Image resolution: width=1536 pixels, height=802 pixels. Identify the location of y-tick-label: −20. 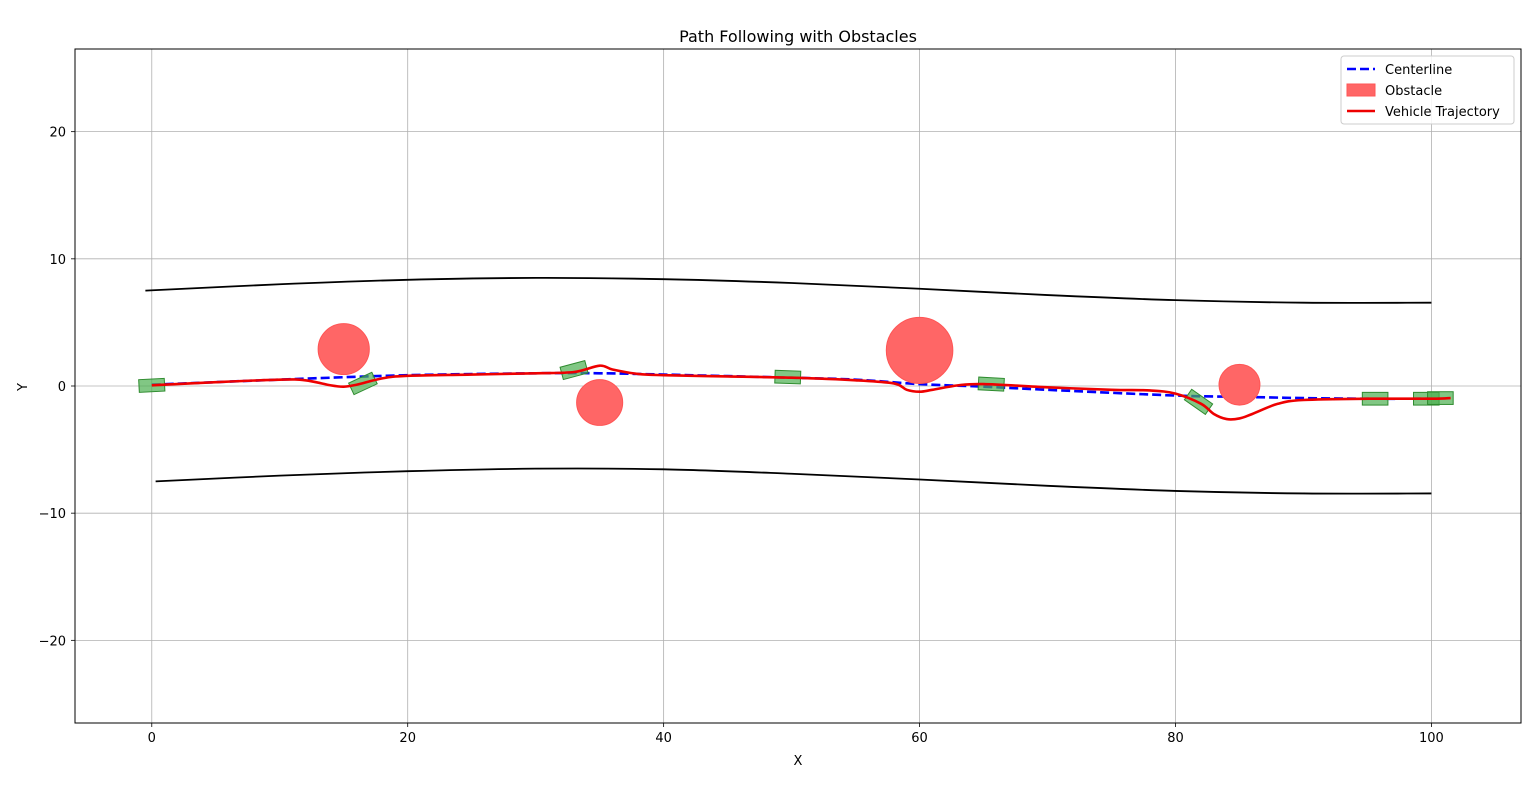
(52, 641).